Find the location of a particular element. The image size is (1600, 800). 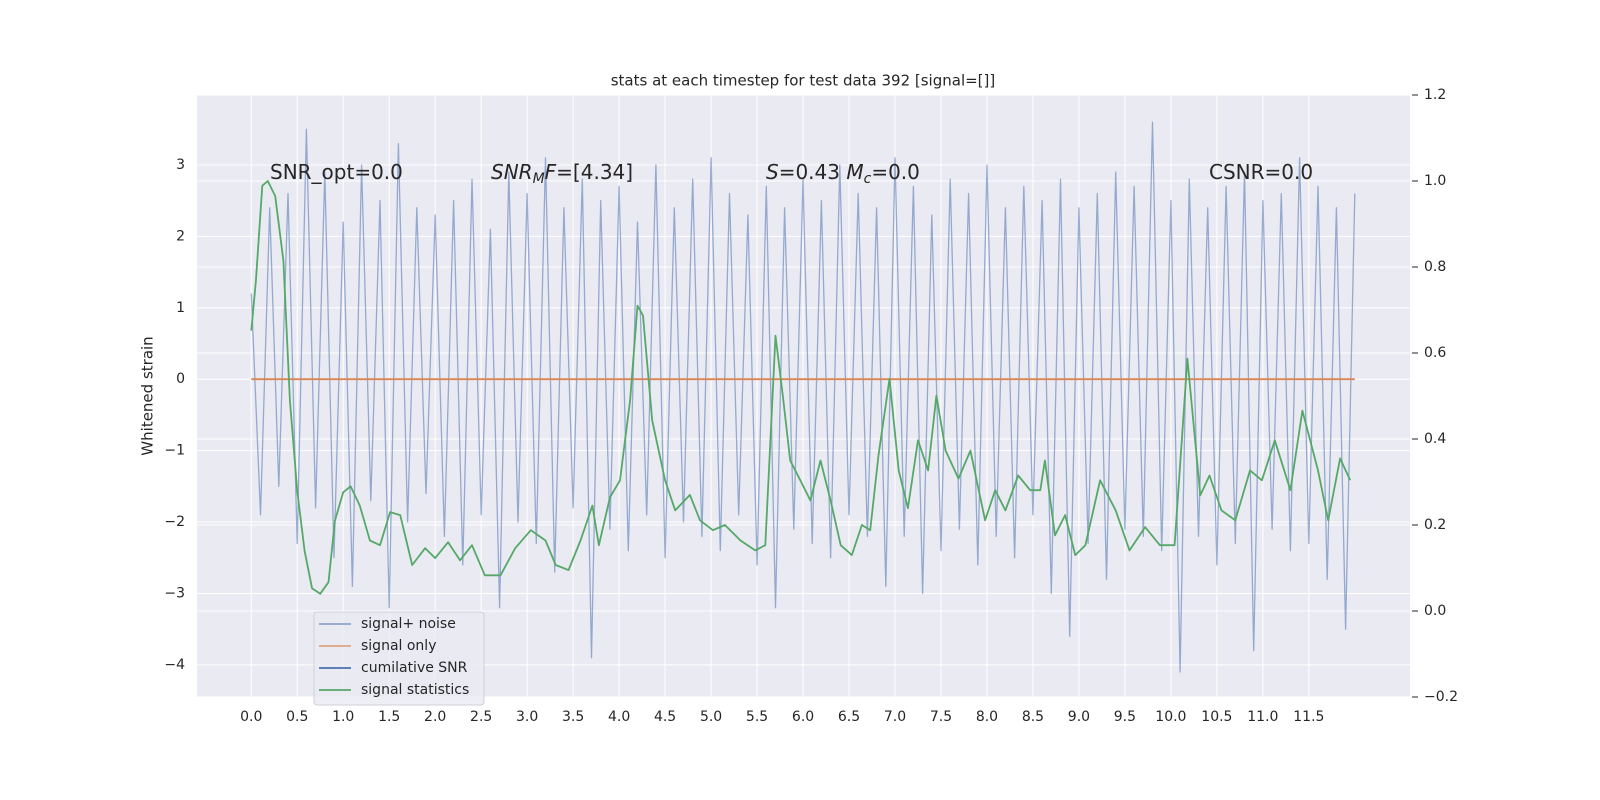

legend-label: signal+ noise is located at coordinates (408, 624).